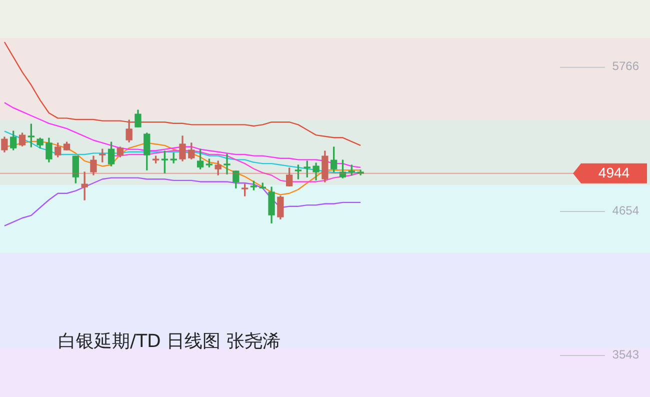 The width and height of the screenshot is (650, 397). I want to click on ref-line-label: 4944, so click(614, 172).